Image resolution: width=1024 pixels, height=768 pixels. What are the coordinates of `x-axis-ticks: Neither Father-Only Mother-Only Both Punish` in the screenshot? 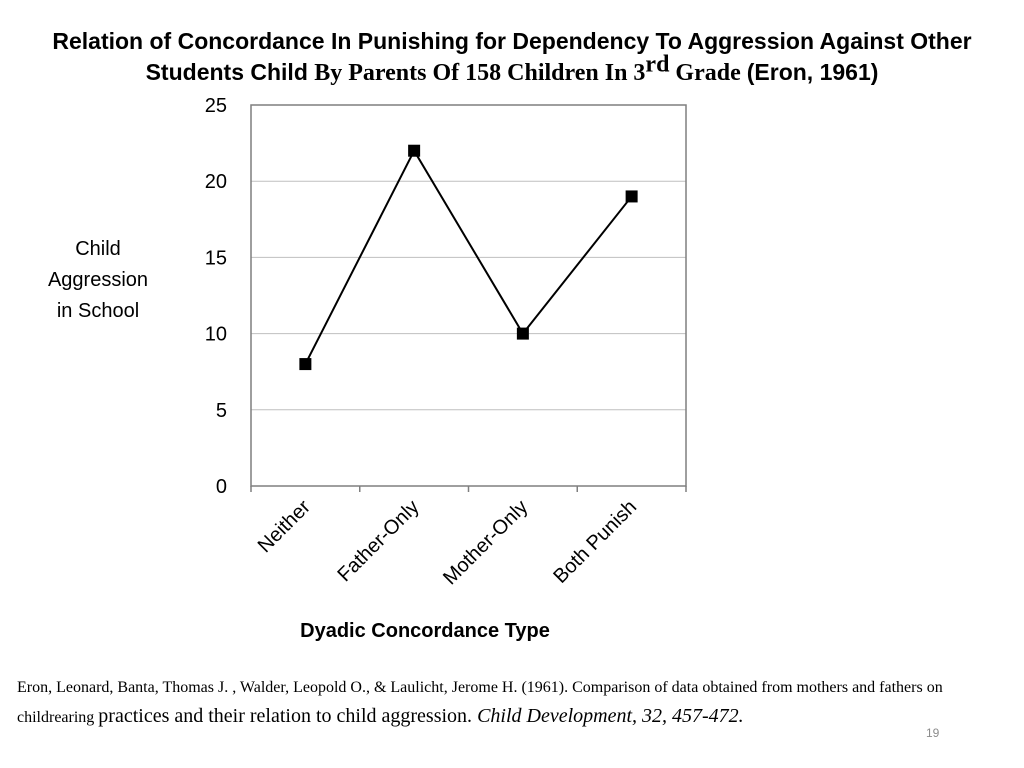 It's located at (468, 537).